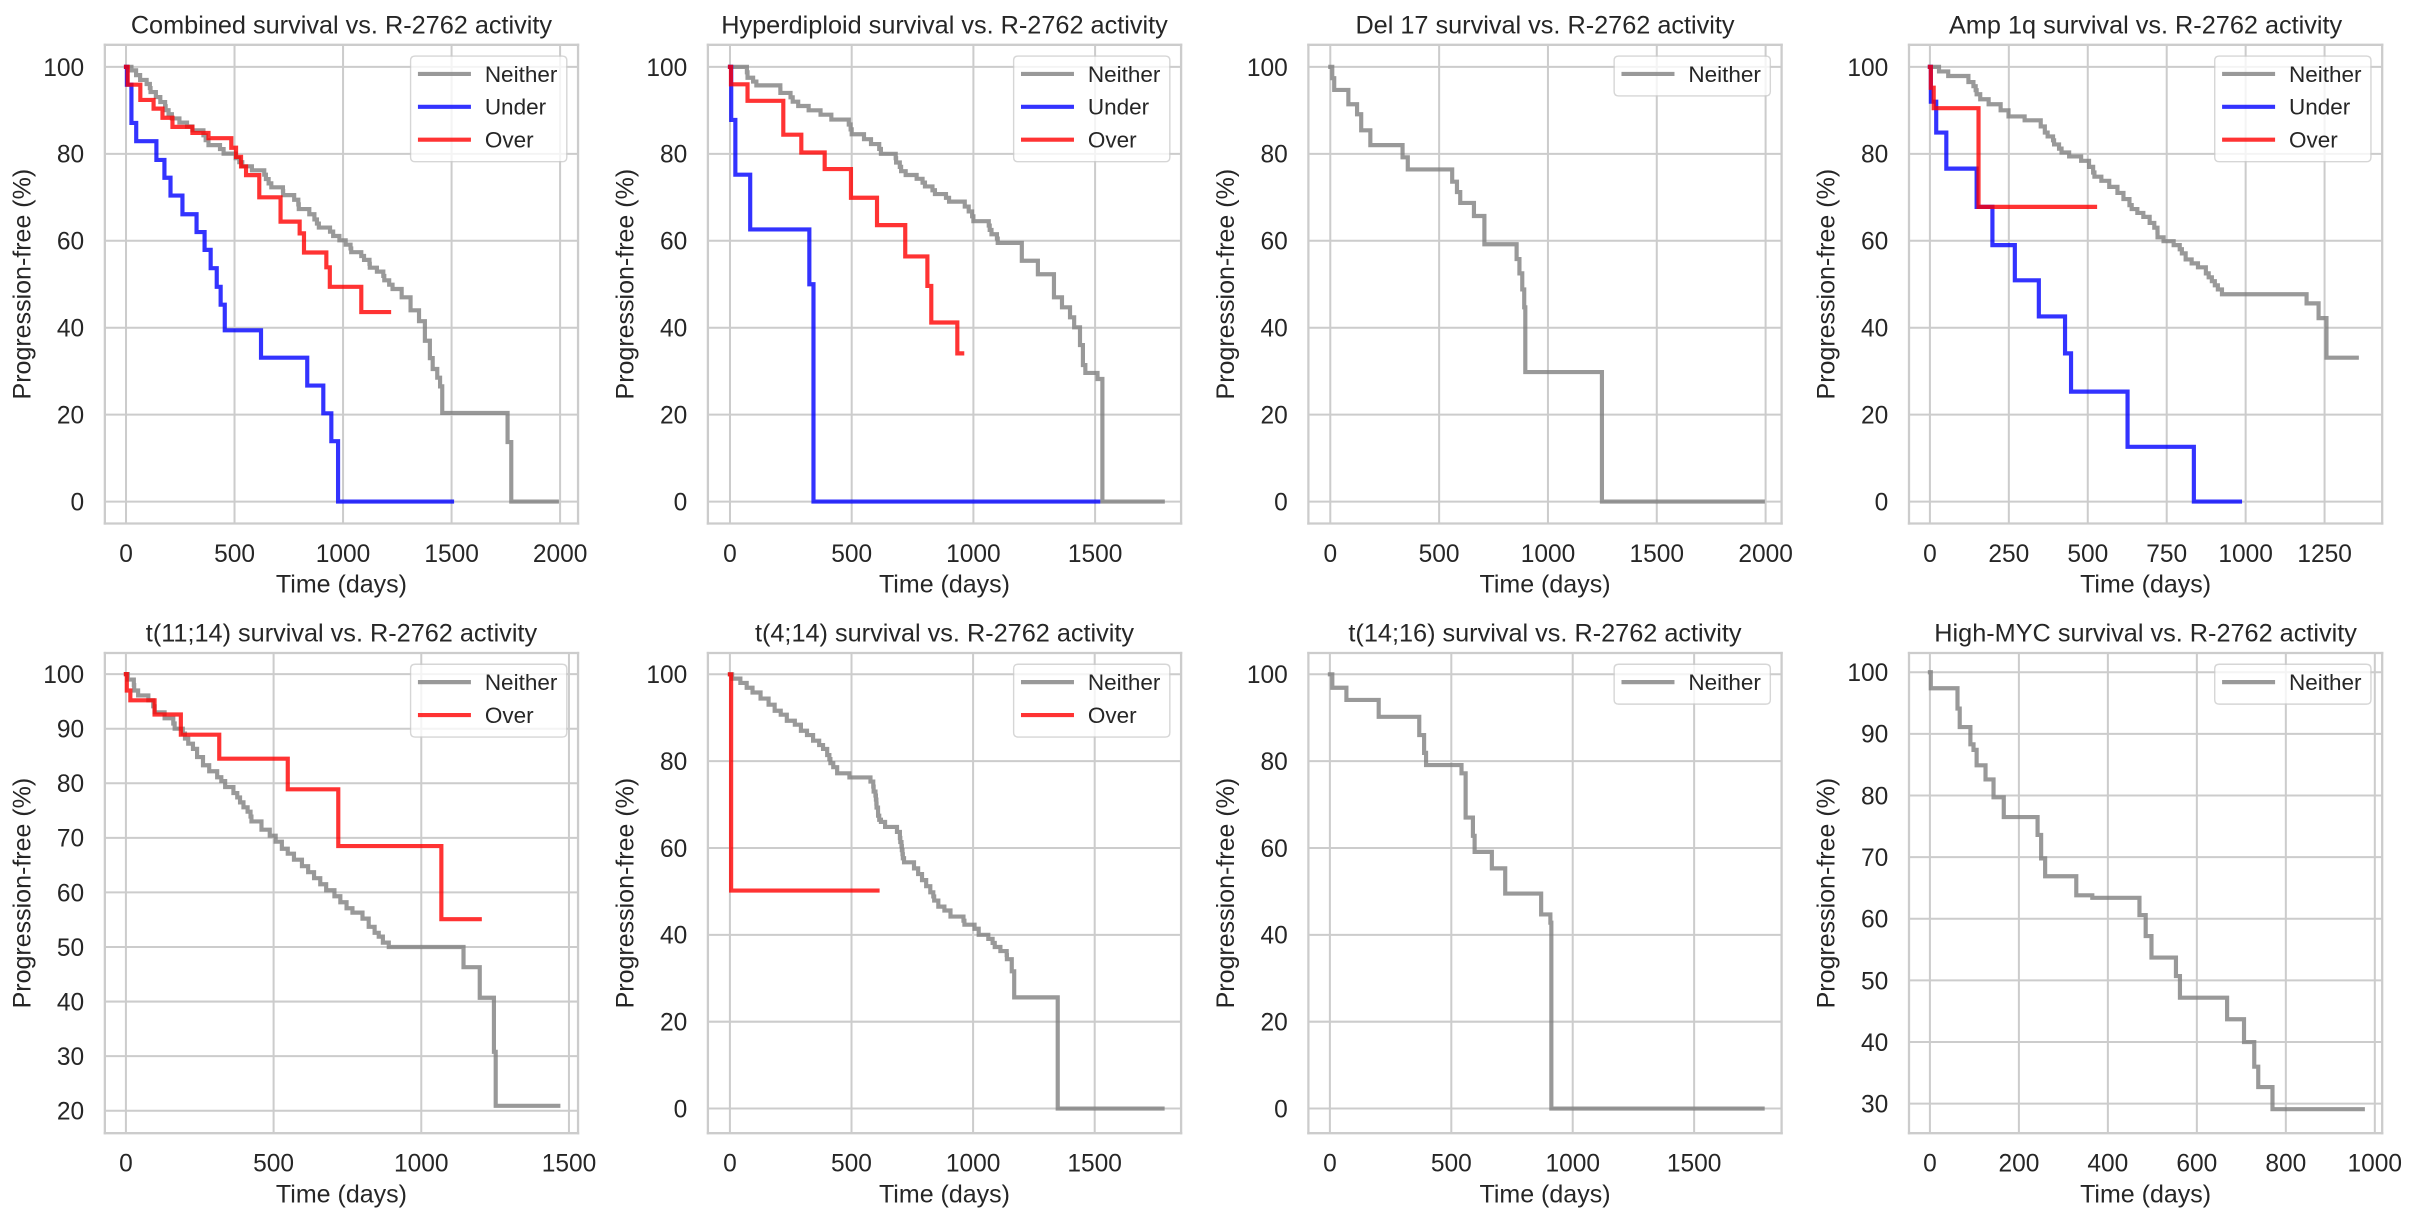  Describe the element at coordinates (2145, 633) in the screenshot. I see `svg-text:High-MYC survival vs. R-2762 a: High-MYC survival vs. R-2762 activity` at that location.